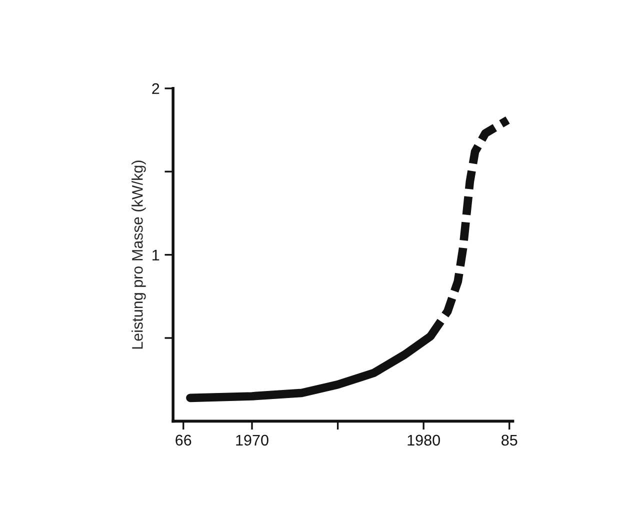 The height and width of the screenshot is (520, 641). What do you see at coordinates (184, 440) in the screenshot?
I see `x-tick-label: 66` at bounding box center [184, 440].